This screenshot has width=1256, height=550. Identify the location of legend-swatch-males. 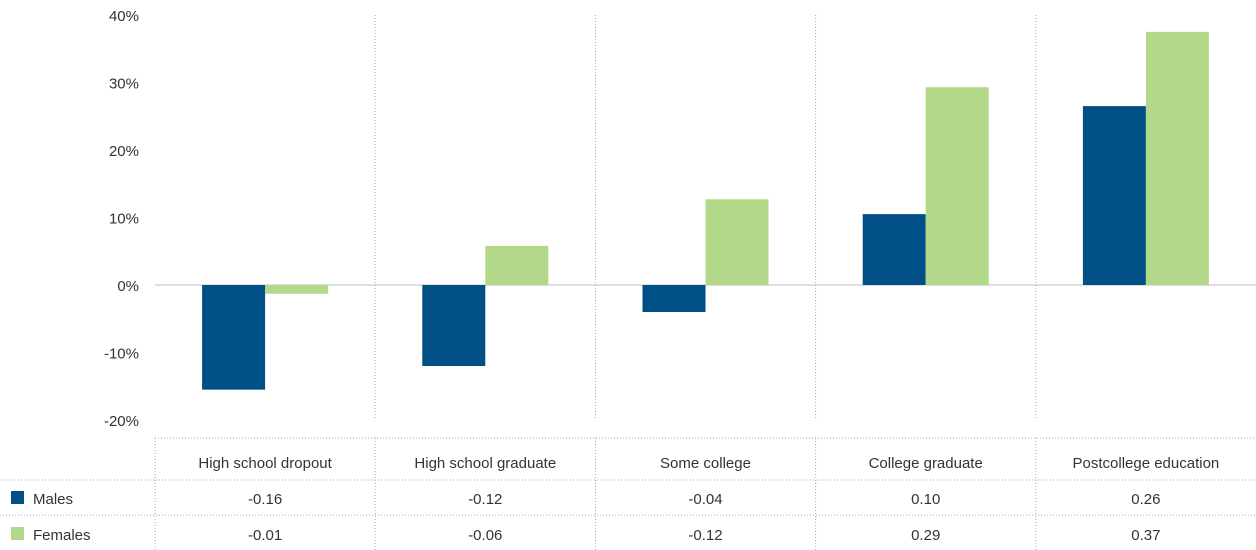
(17, 497).